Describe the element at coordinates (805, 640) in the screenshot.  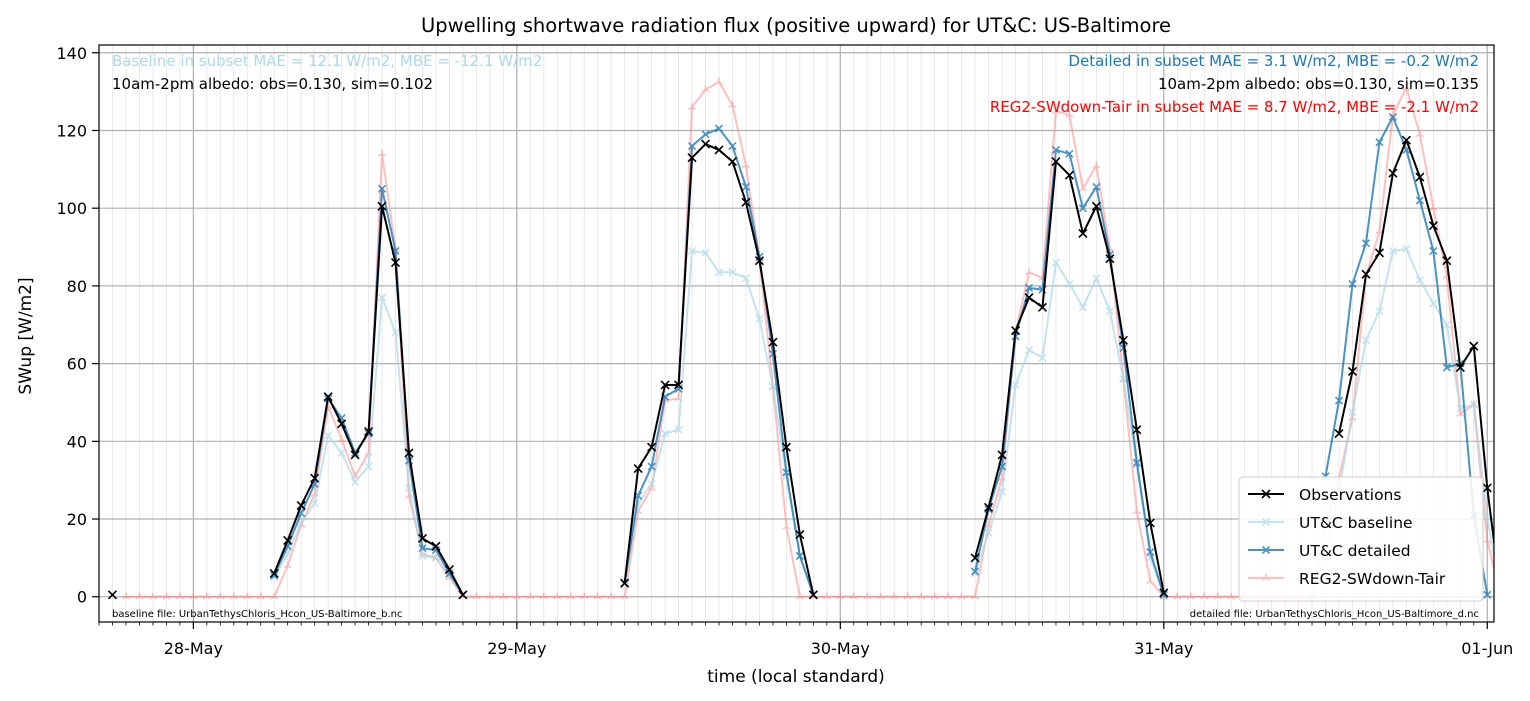
I see `x-axis: 28-May 29-May 30-May 31-May 01-Jun` at that location.